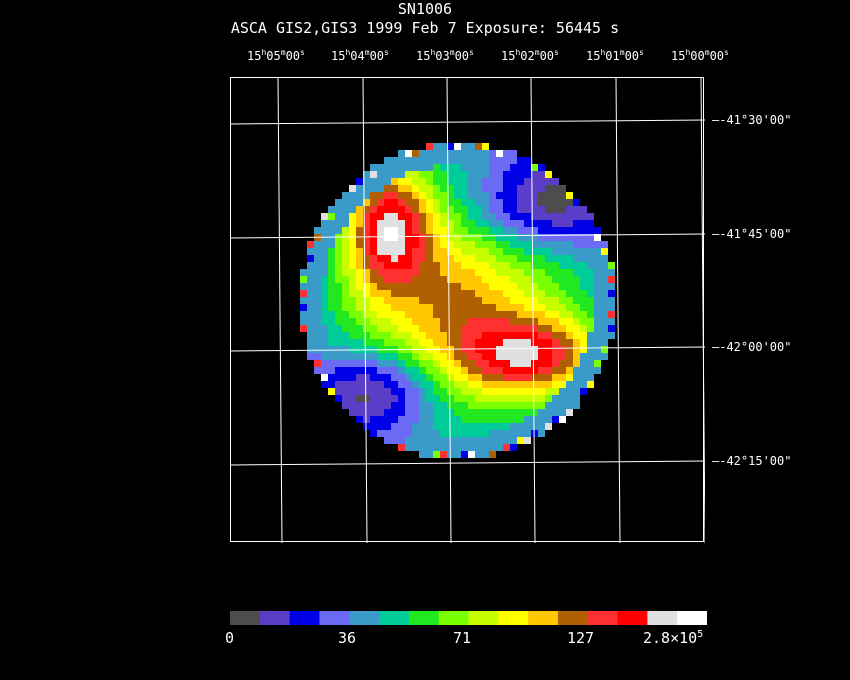 The height and width of the screenshot is (680, 850). I want to click on dec-tick-label: —-41°45'00", so click(752, 234).